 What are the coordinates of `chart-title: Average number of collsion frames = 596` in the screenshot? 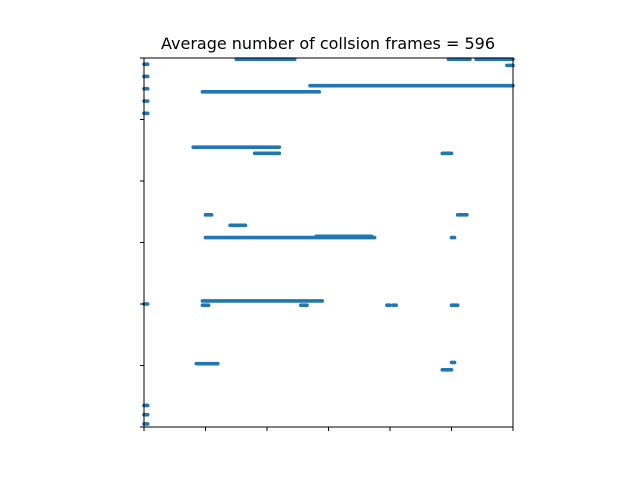 It's located at (328, 43).